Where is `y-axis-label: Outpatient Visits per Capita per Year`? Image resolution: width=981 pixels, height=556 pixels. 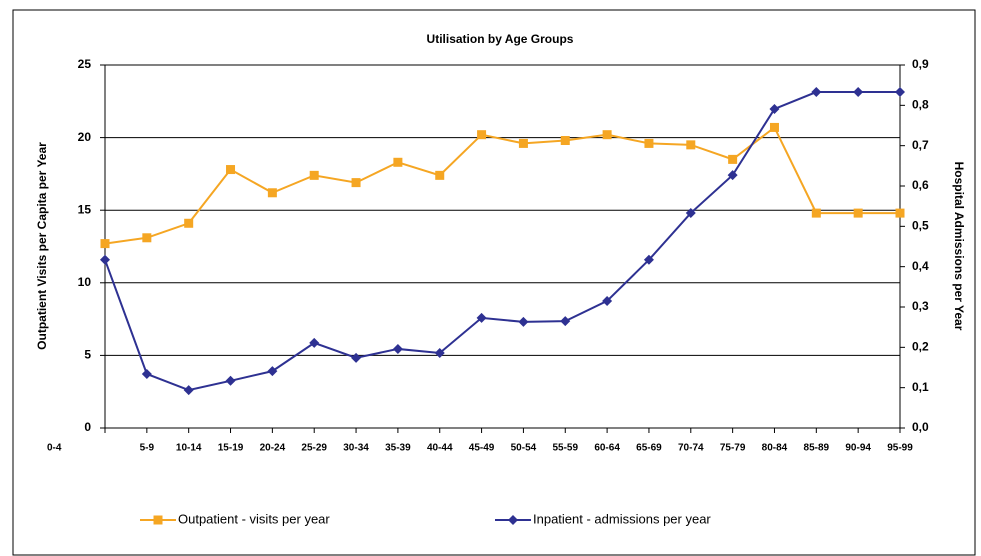
y-axis-label: Outpatient Visits per Capita per Year is located at coordinates (42, 246).